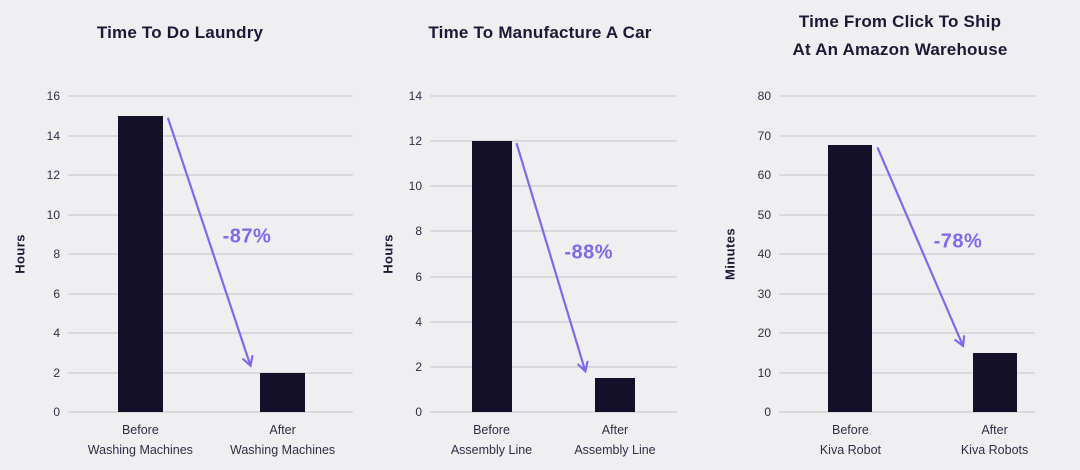  What do you see at coordinates (53, 96) in the screenshot?
I see `y-tick-label: 16` at bounding box center [53, 96].